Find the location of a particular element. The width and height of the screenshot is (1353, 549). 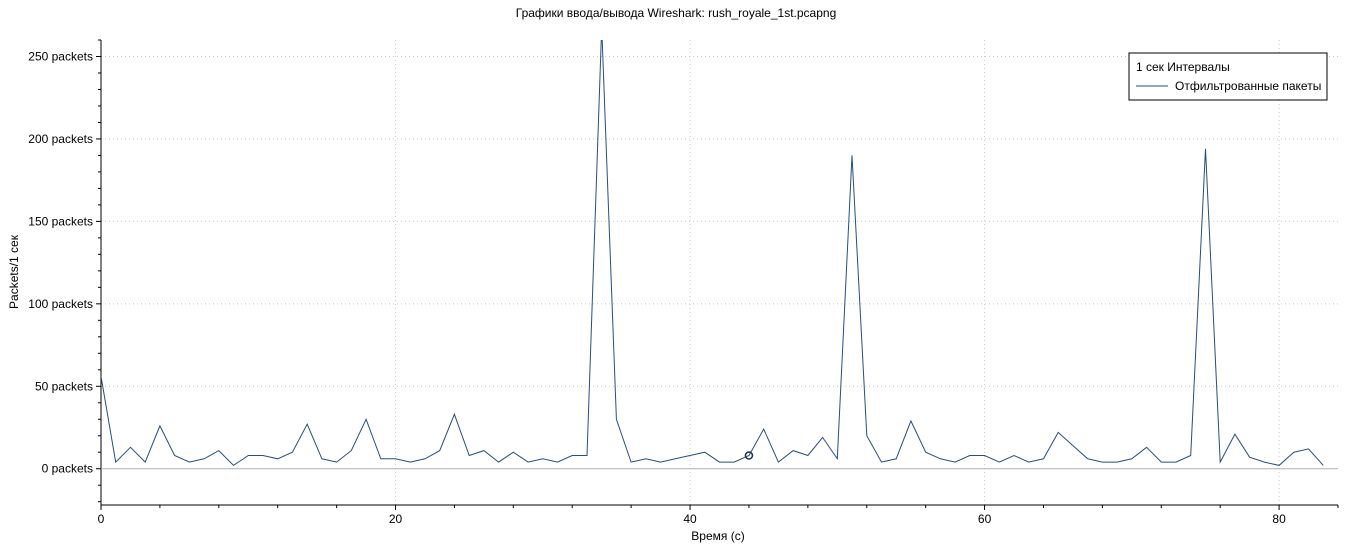

x-tick-label: 0 is located at coordinates (101, 519).